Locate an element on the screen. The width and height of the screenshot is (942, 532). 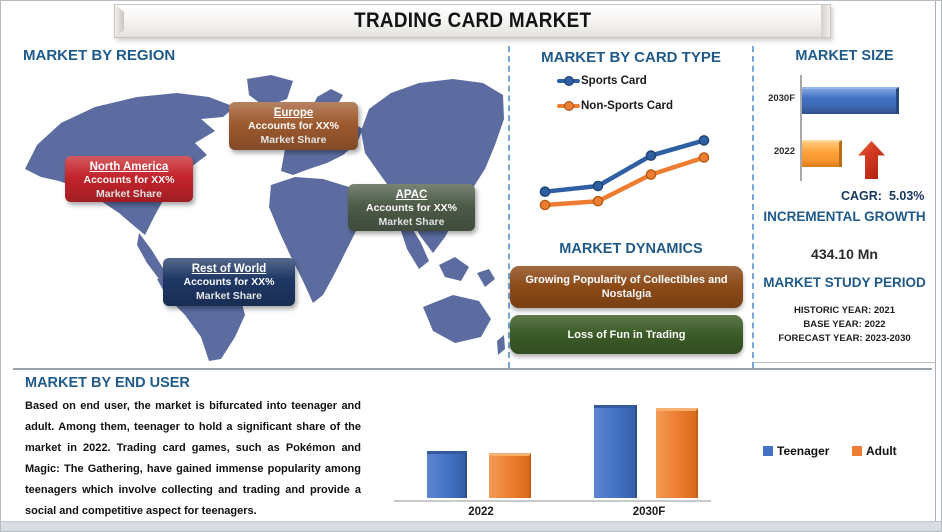
end-user-xlabel-2022: 2022 is located at coordinates (481, 512).